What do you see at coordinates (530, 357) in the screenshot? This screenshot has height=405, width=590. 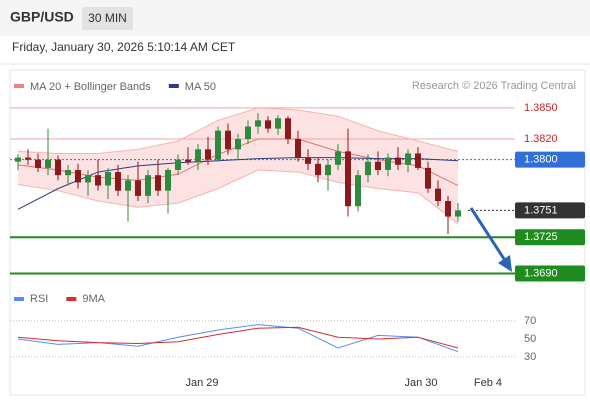 I see `rsi-tick-label: 30` at bounding box center [530, 357].